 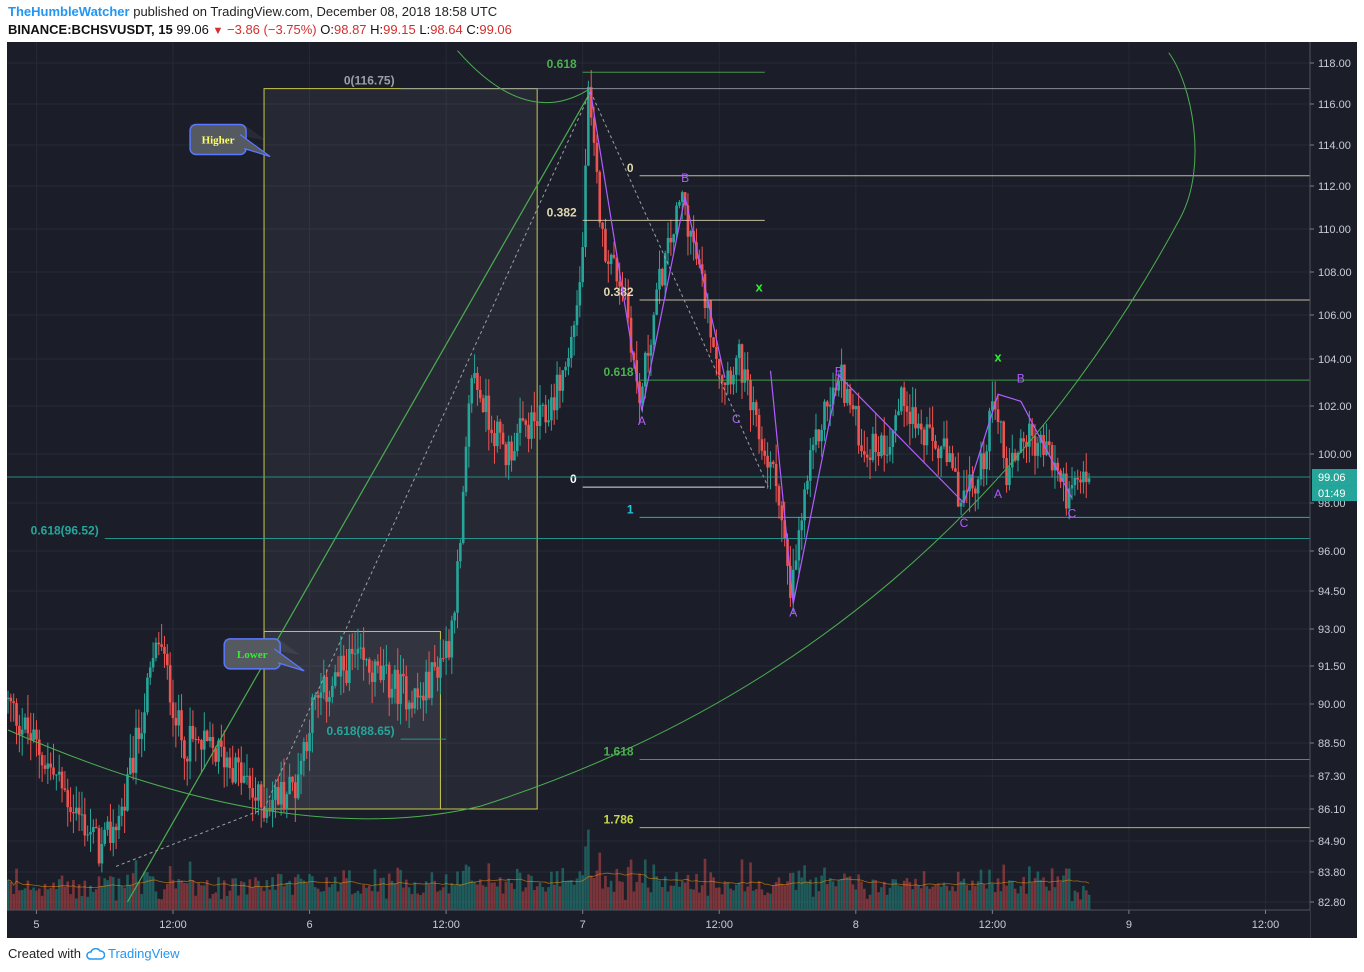 I want to click on price-change: −3.86 (−3.75%), so click(x=272, y=29).